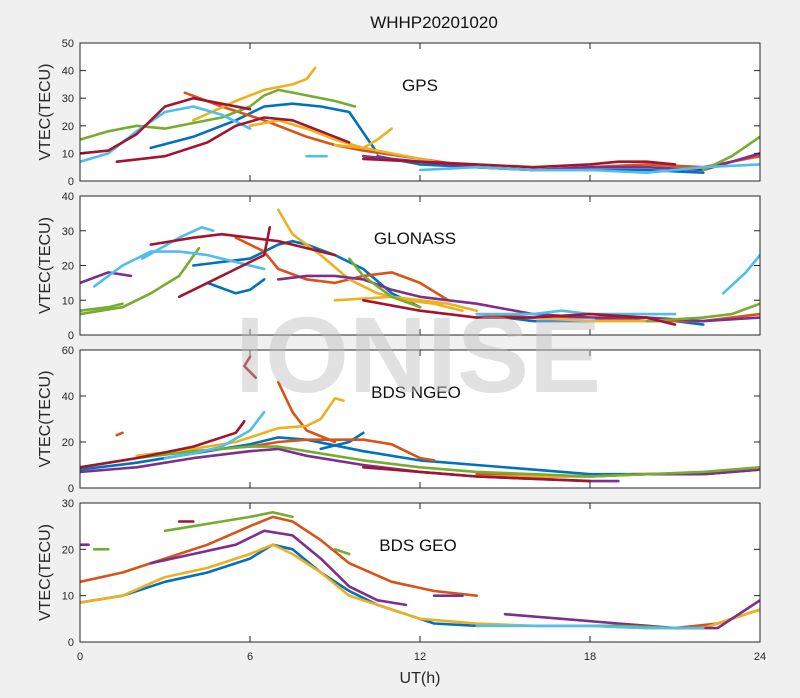 The image size is (800, 698). Describe the element at coordinates (68, 44) in the screenshot. I see `y-tick-label: 50` at that location.